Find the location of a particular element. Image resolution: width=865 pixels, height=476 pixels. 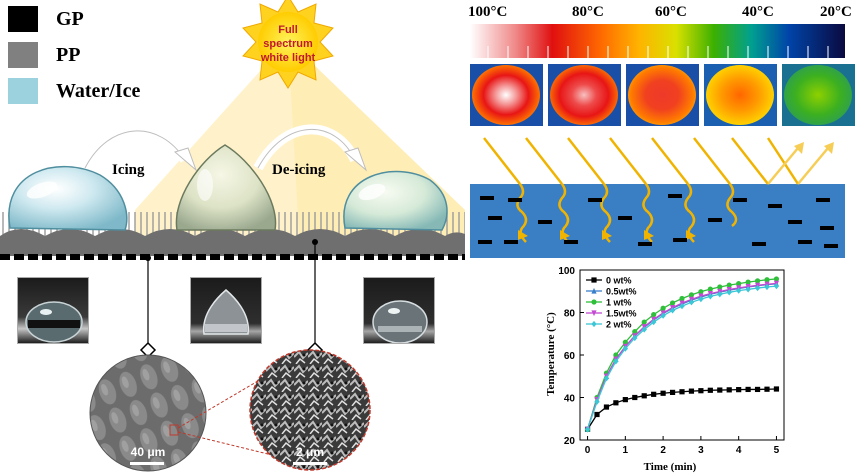

temperature-colorbar: 100°C 80°C 60°C 40°C 20°C is located at coordinates (660, 31).